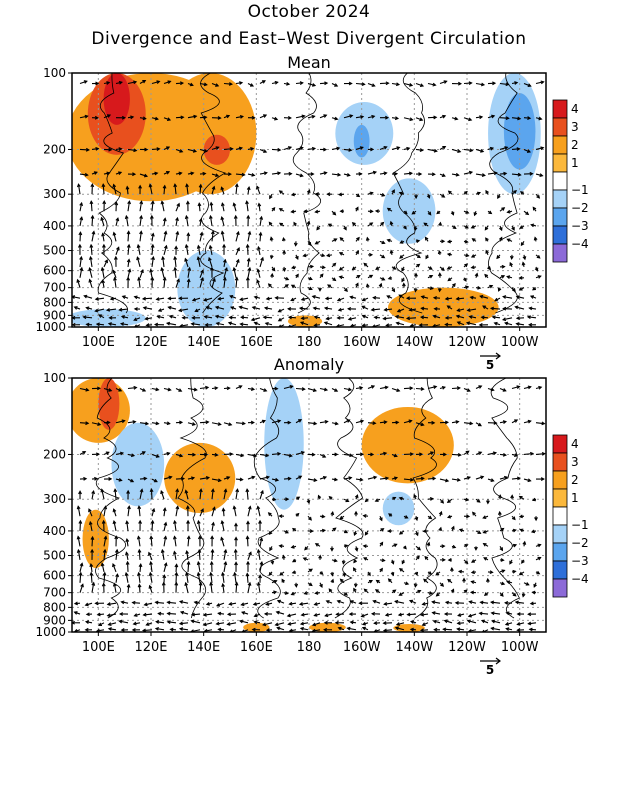  What do you see at coordinates (267, 498) in the screenshot?
I see `zero-contour` at bounding box center [267, 498].